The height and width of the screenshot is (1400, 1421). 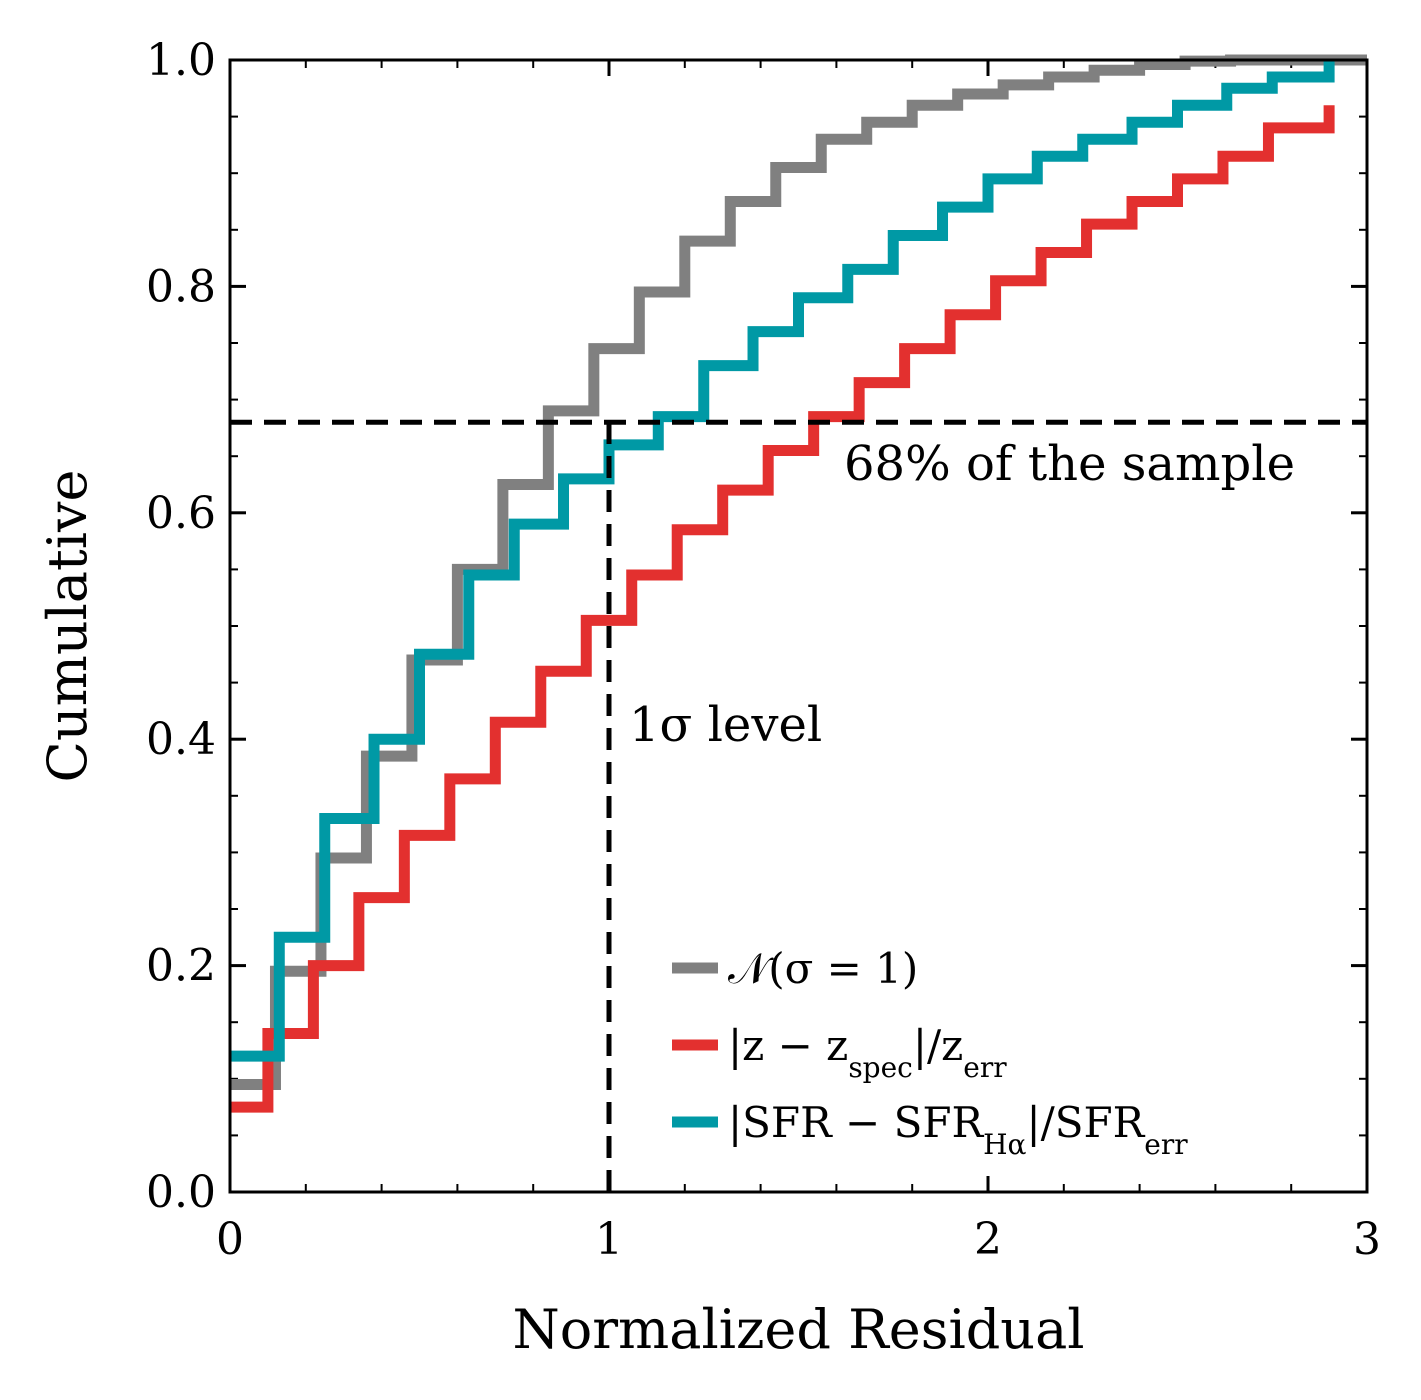 What do you see at coordinates (867, 1052) in the screenshot?
I see `legend-label-redshift: |z − zspec|/zerr` at bounding box center [867, 1052].